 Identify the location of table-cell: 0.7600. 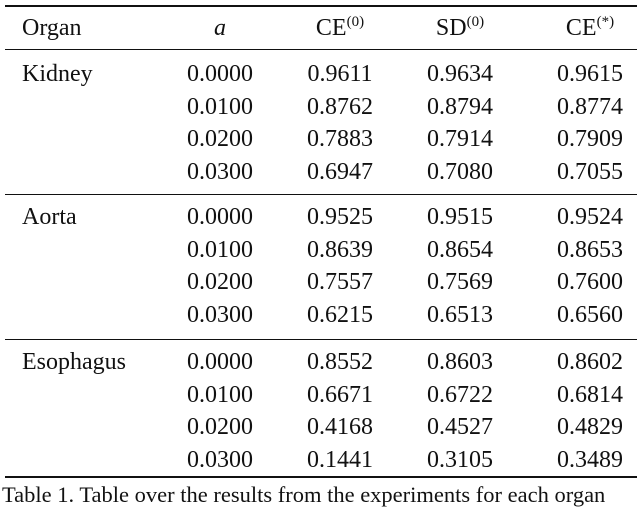
(590, 282).